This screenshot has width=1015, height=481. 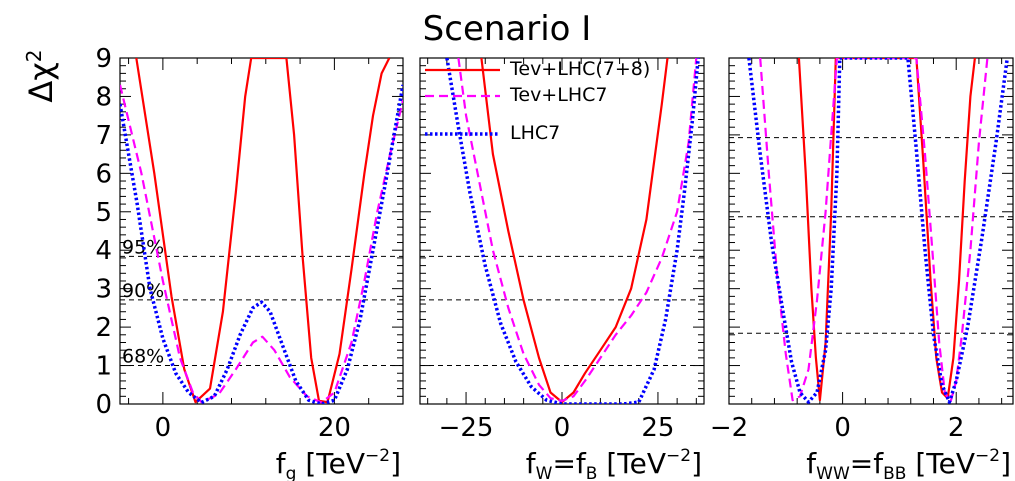 I want to click on x-tick-label: −25, so click(x=466, y=428).